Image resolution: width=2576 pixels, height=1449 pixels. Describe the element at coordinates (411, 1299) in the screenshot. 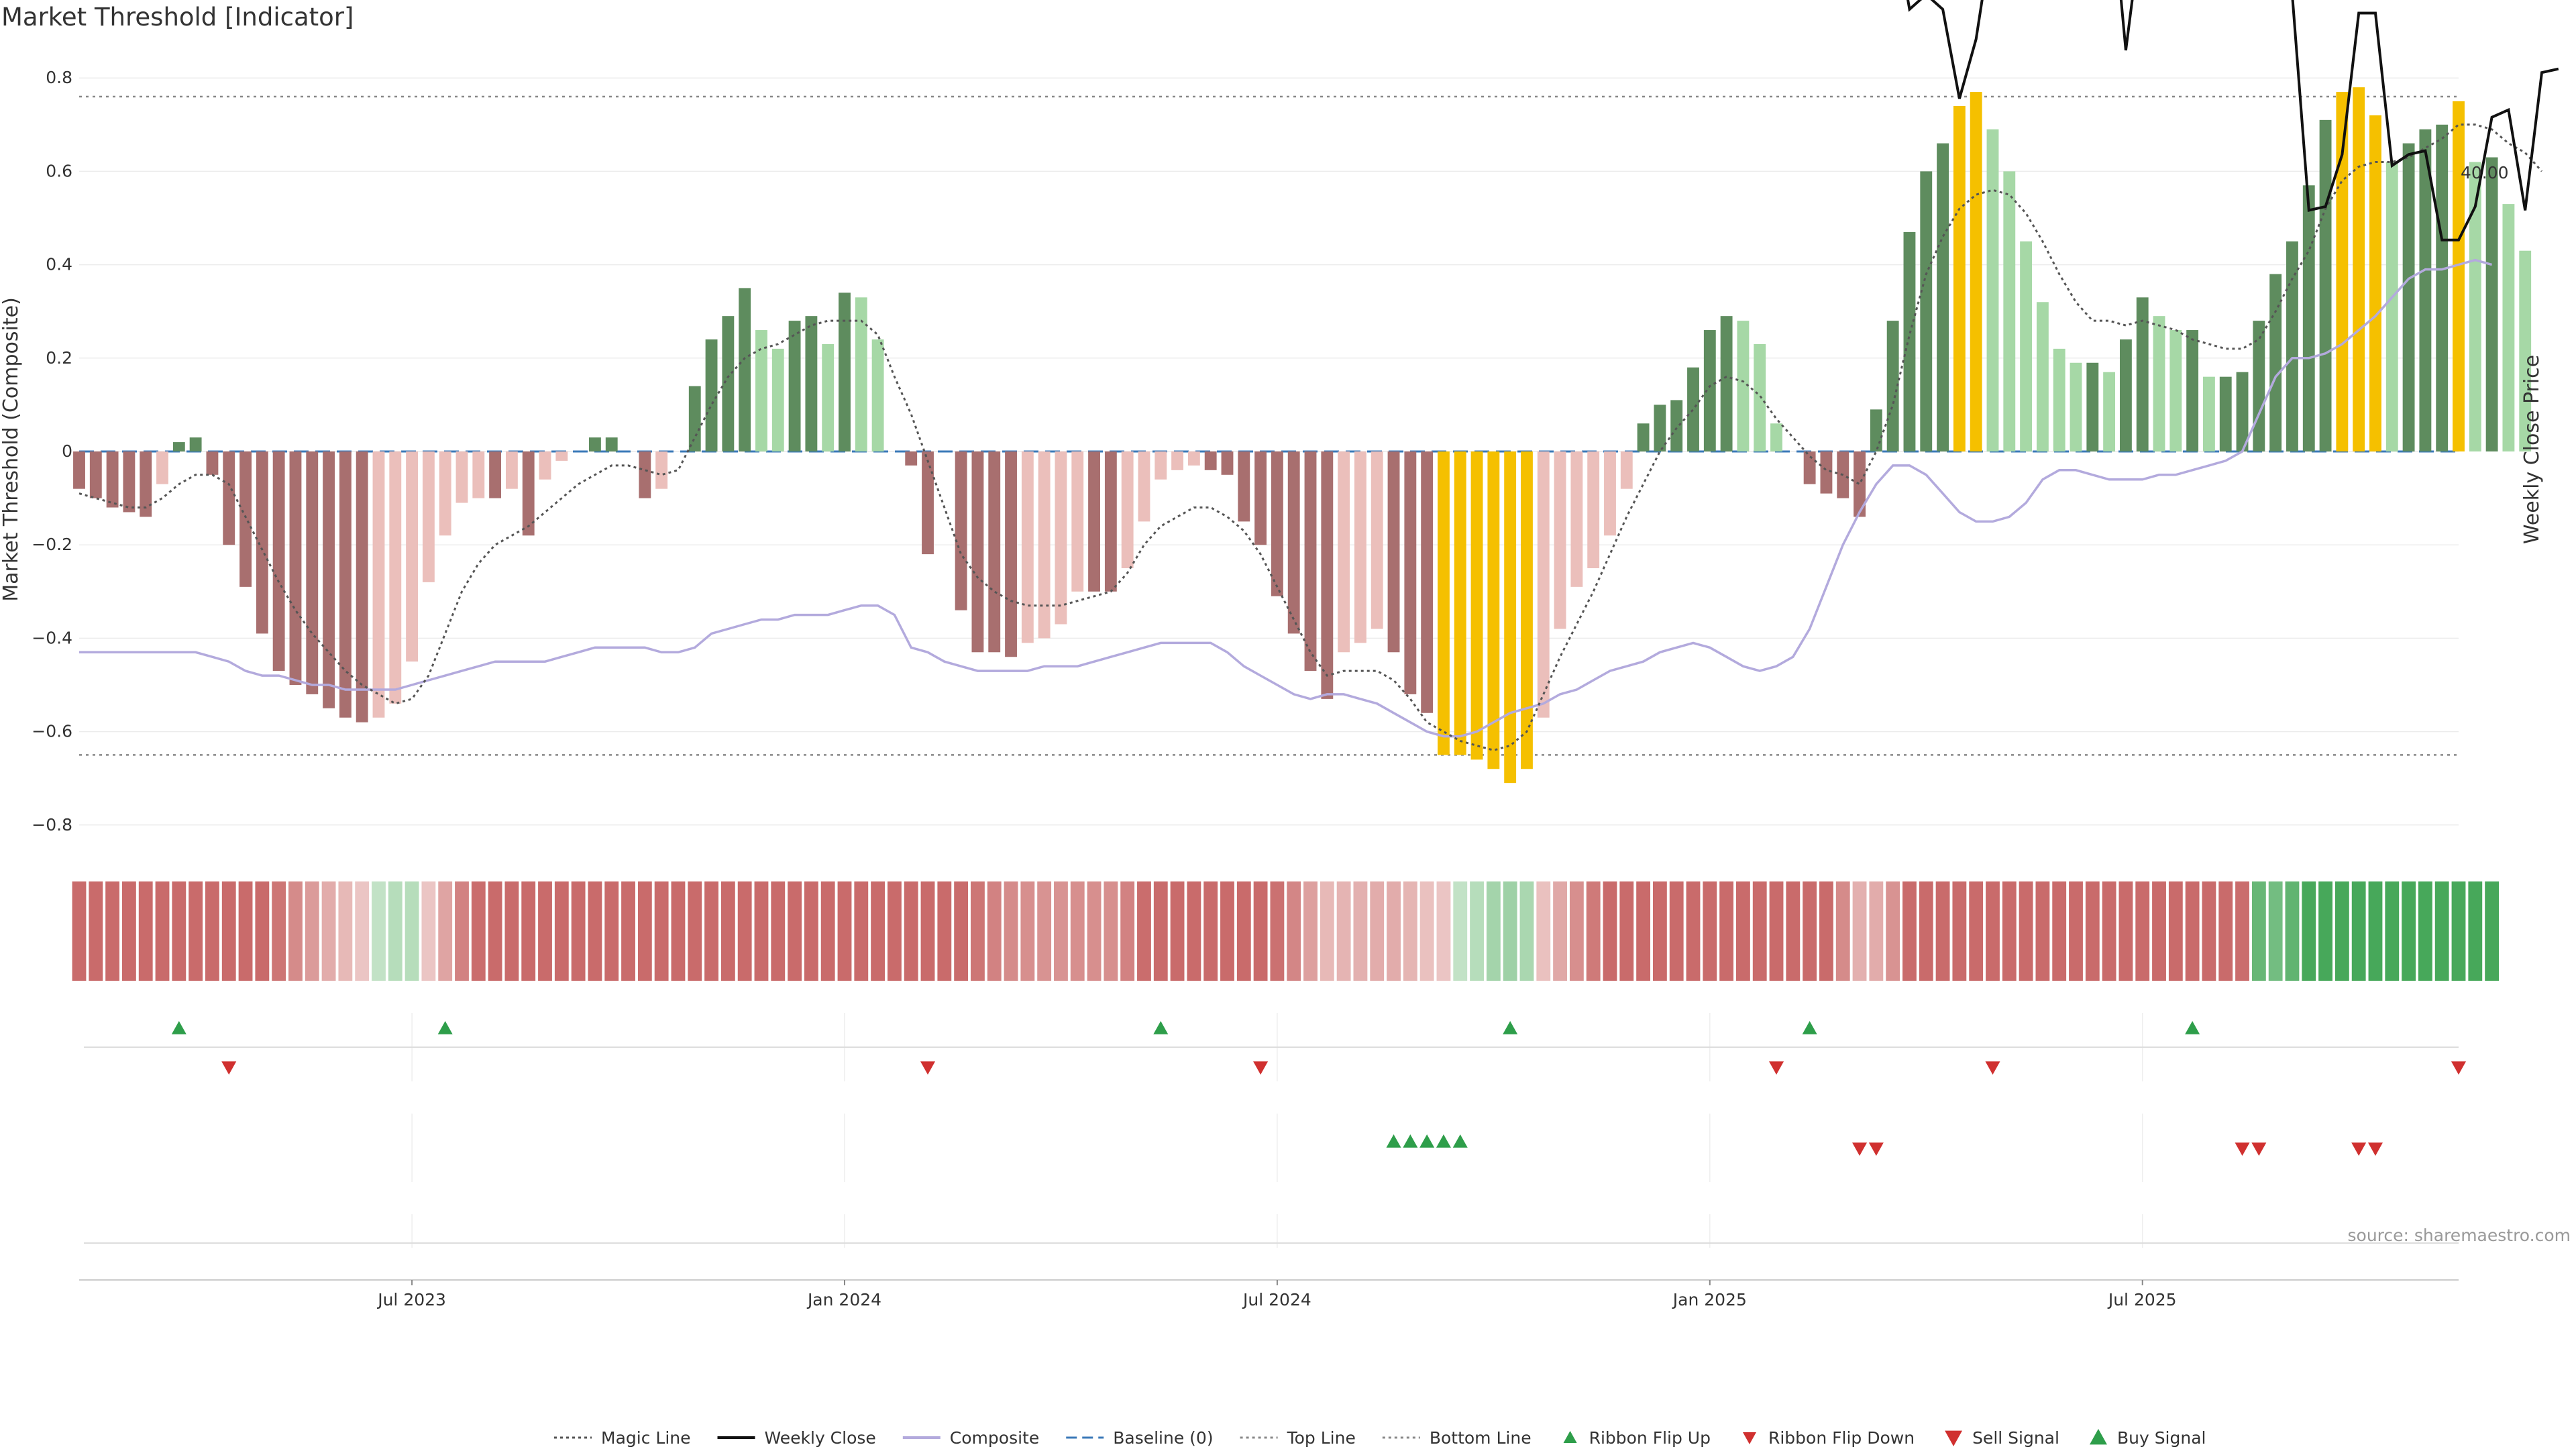

I see `x-tick-label: Jul 2023` at that location.